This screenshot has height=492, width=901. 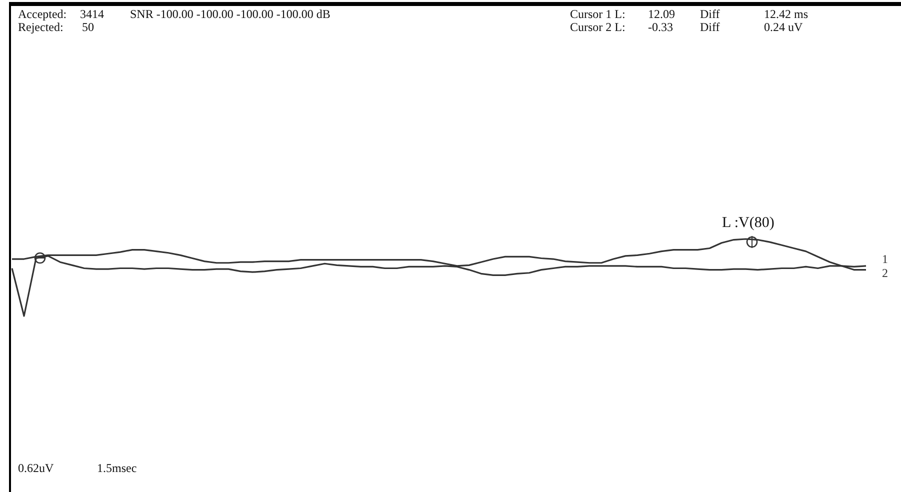 I want to click on text: -0.33, so click(x=660, y=27).